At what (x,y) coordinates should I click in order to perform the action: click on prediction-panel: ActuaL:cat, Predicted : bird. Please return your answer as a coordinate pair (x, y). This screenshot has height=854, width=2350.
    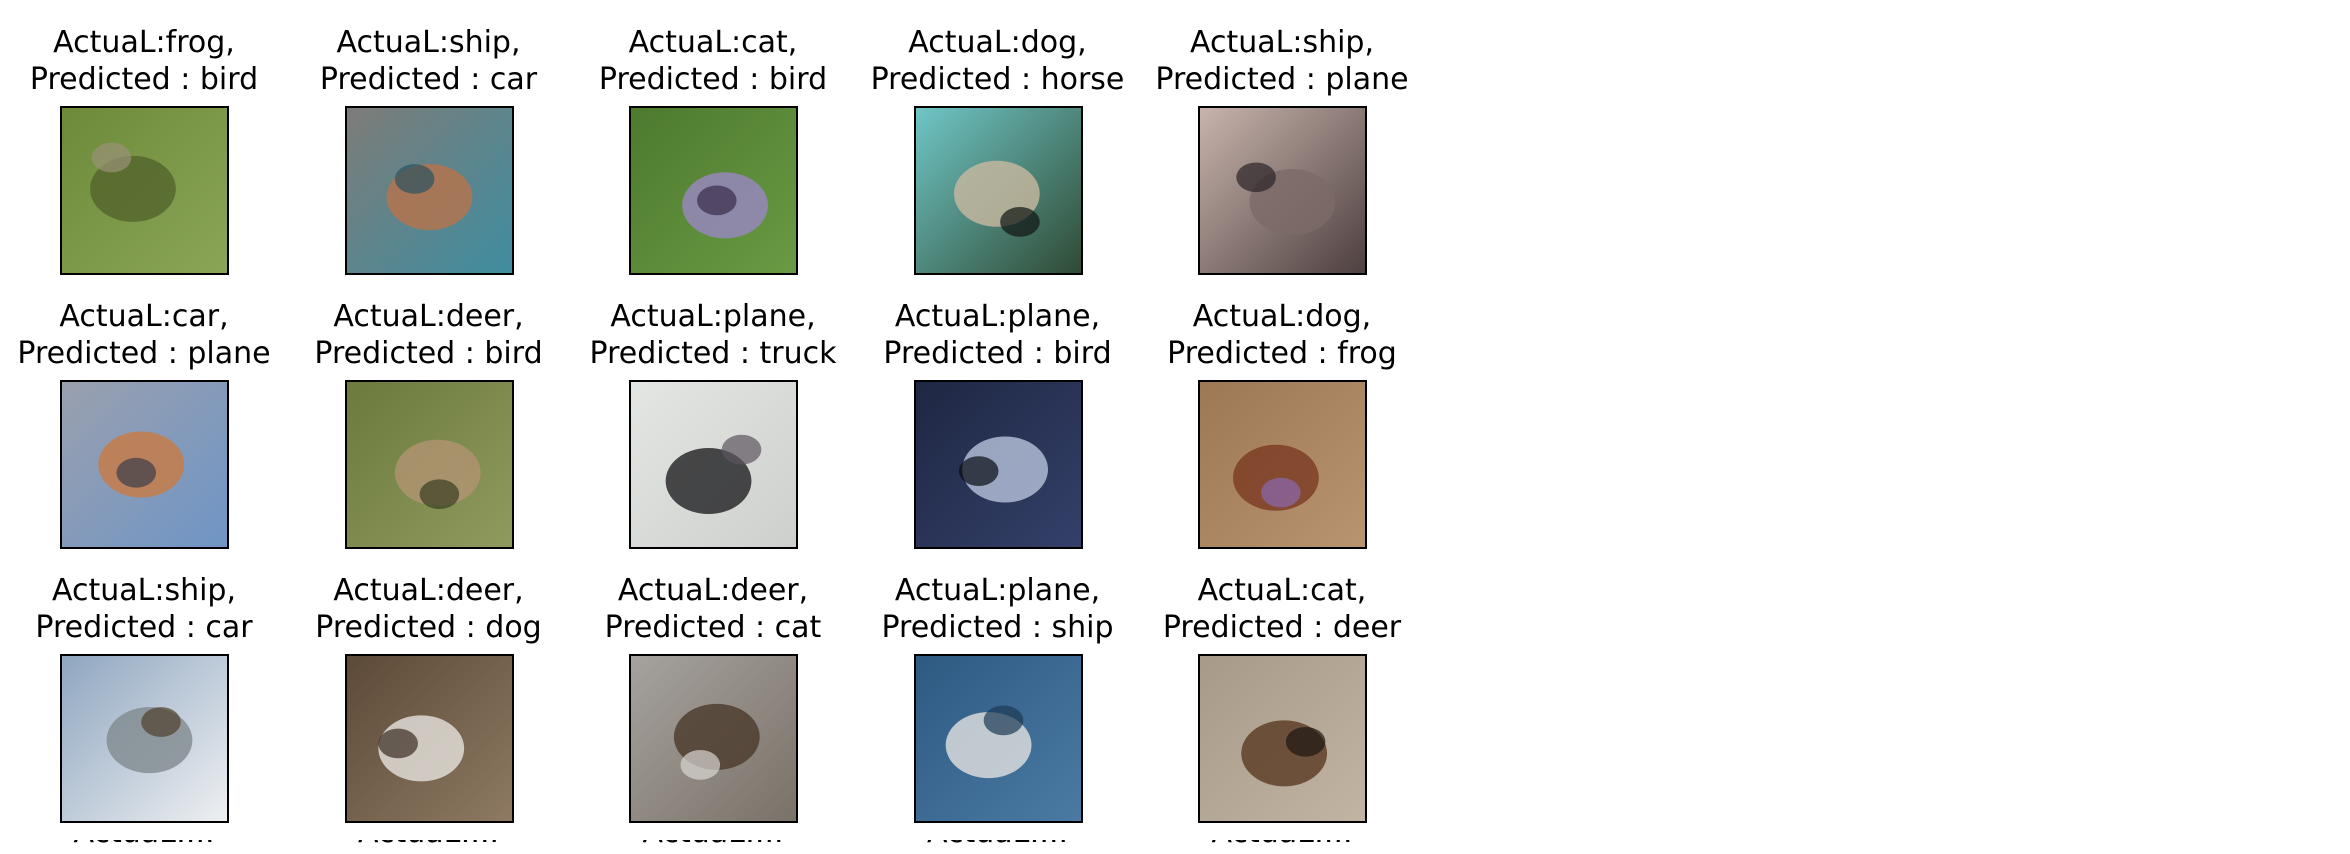
    Looking at the image, I should click on (713, 137).